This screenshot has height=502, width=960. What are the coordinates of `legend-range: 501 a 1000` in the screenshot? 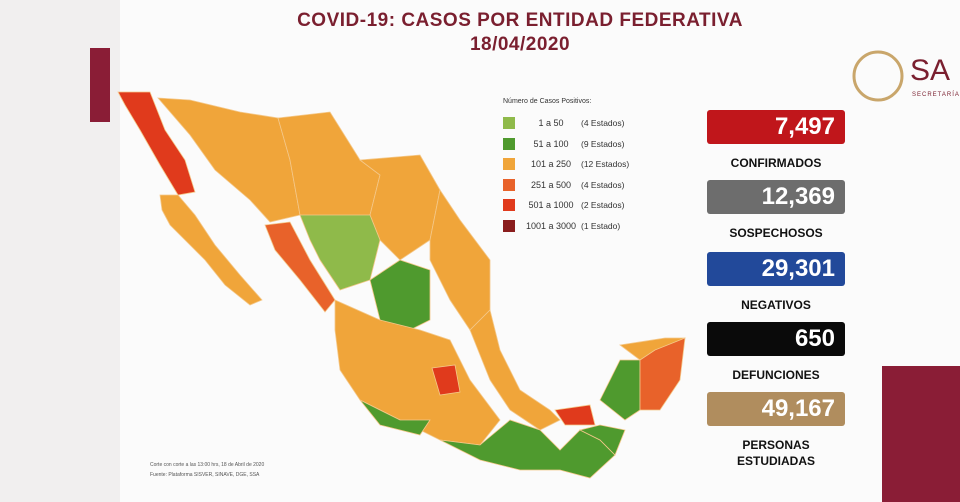 It's located at (551, 205).